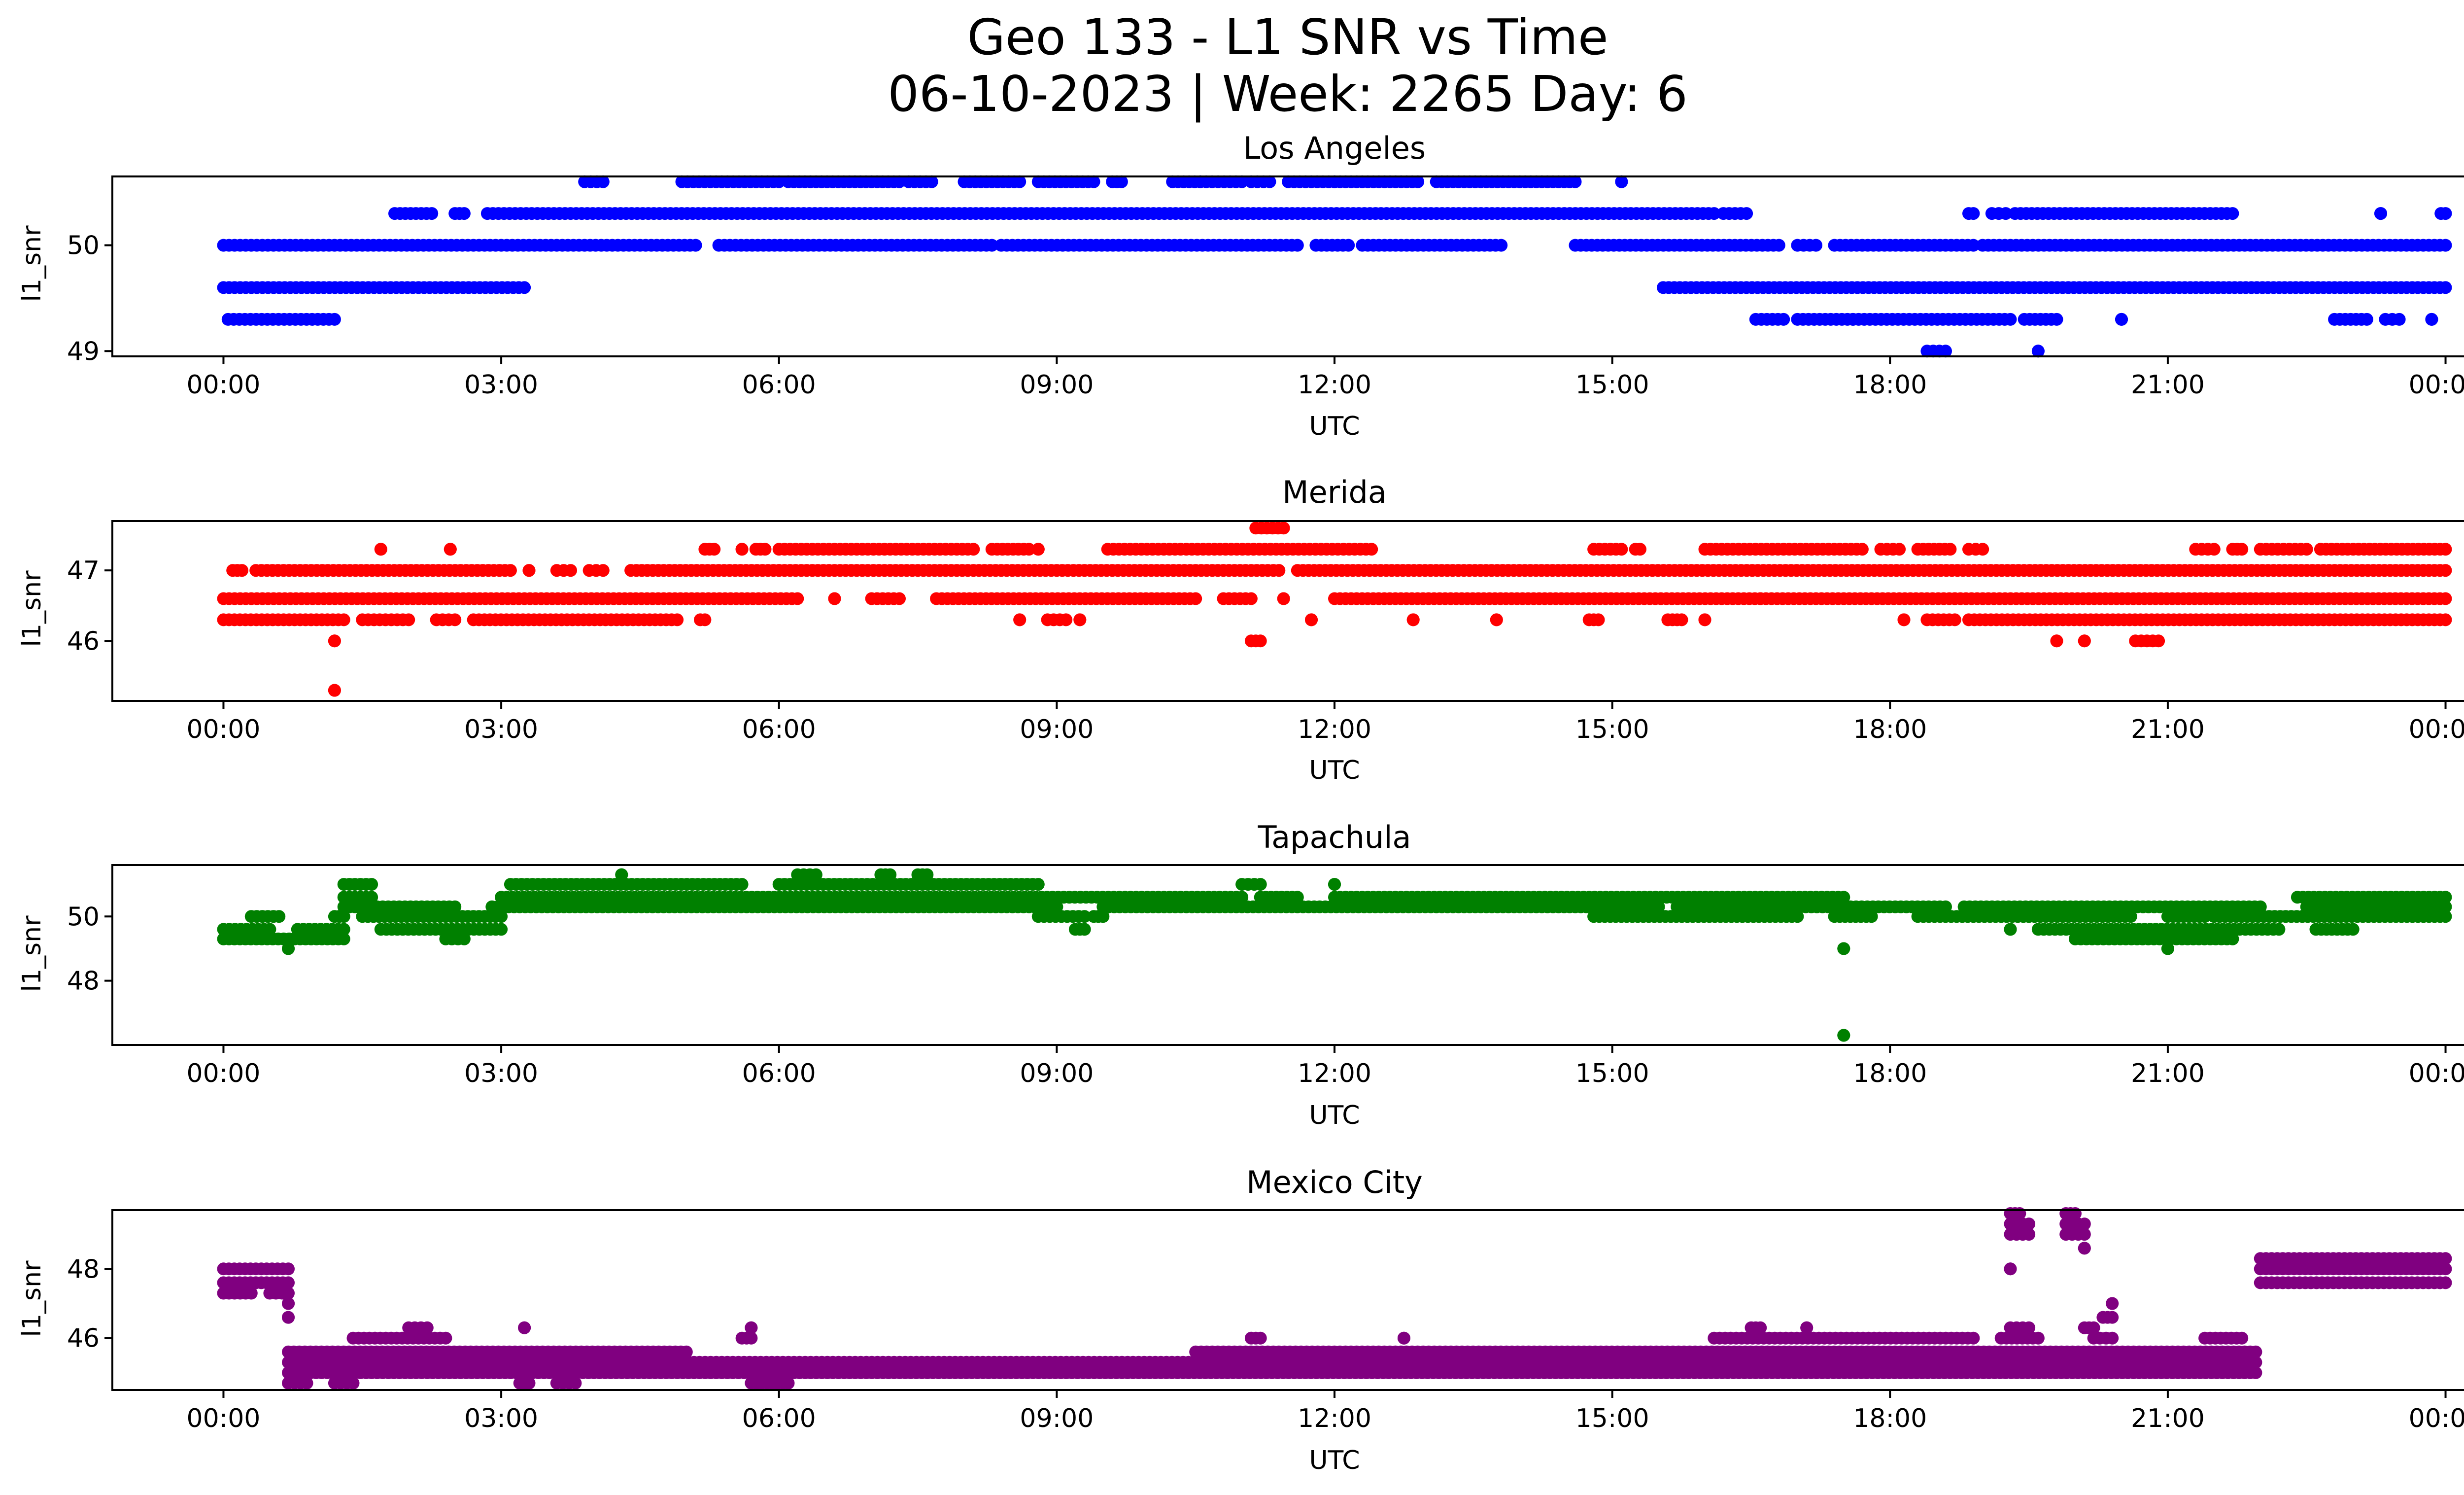 The width and height of the screenshot is (2464, 1495). Describe the element at coordinates (779, 729) in the screenshot. I see `x-tick-label: 06:00` at that location.